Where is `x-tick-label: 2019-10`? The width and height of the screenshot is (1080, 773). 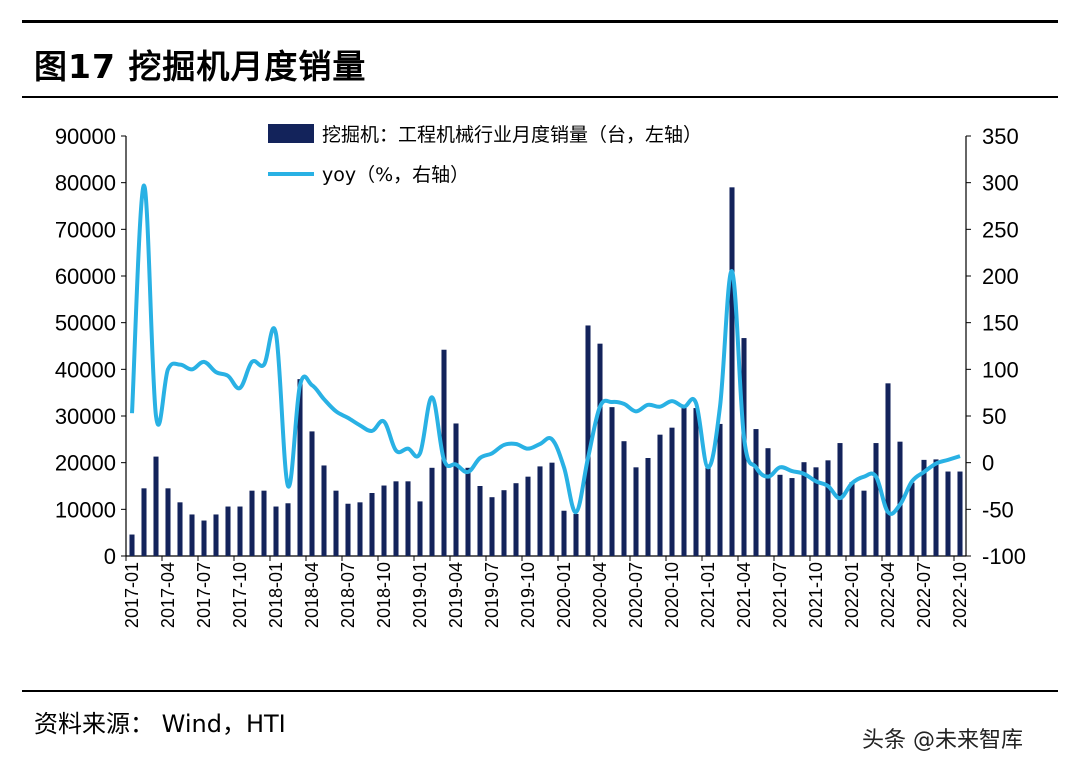
x-tick-label: 2019-10 is located at coordinates (528, 595).